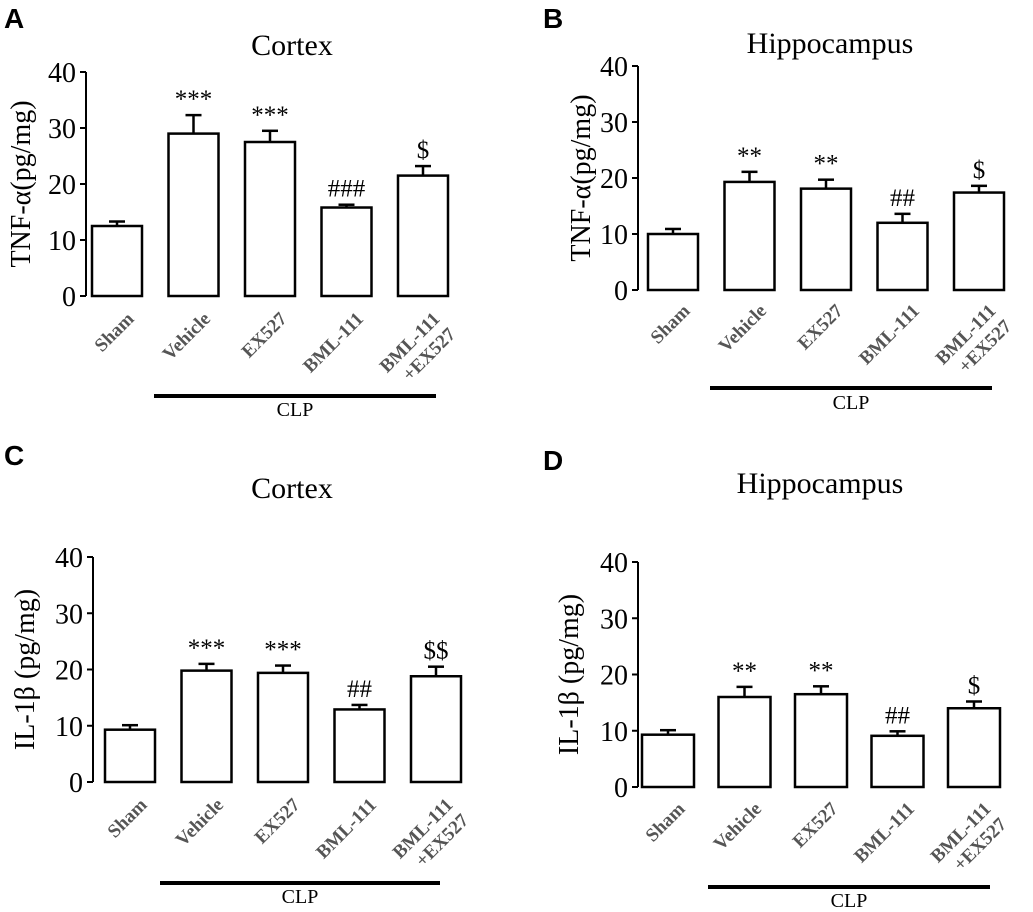 The image size is (1033, 912). I want to click on panel-letter: D, so click(553, 460).